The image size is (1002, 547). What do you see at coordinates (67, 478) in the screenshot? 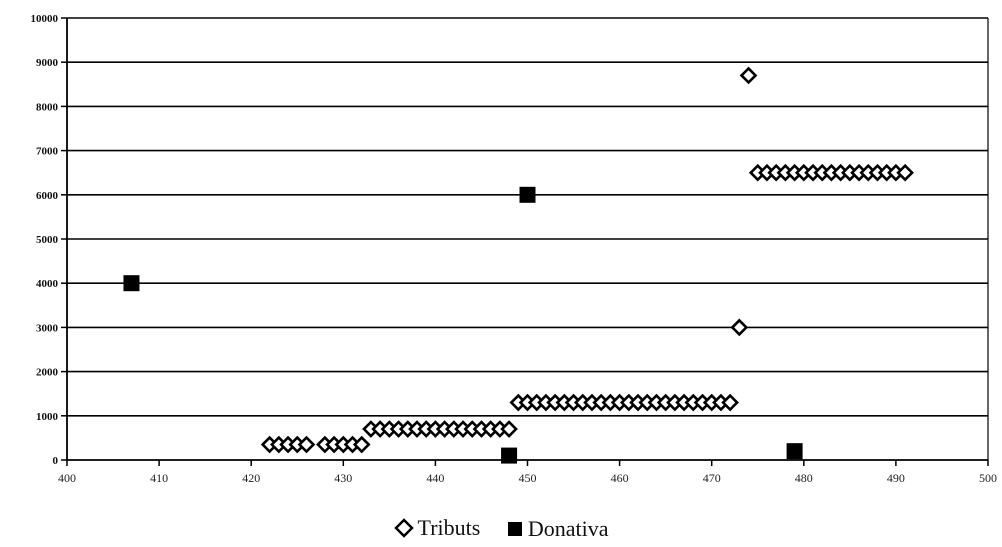
I see `x-tick-label: 400` at bounding box center [67, 478].